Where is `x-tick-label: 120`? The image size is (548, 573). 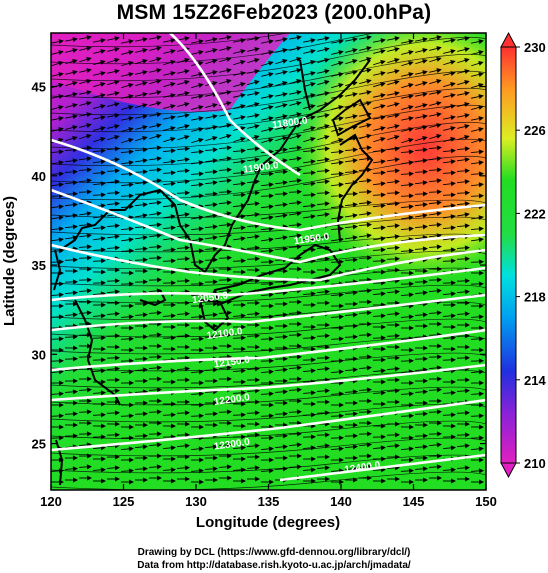
x-tick-label: 120 is located at coordinates (51, 501).